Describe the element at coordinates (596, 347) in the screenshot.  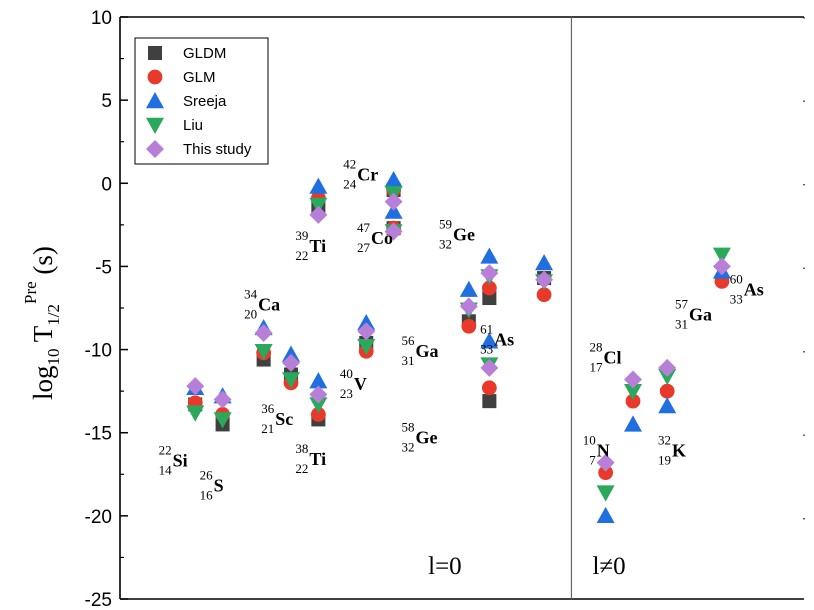
I see `nuclide-mass: 28` at that location.